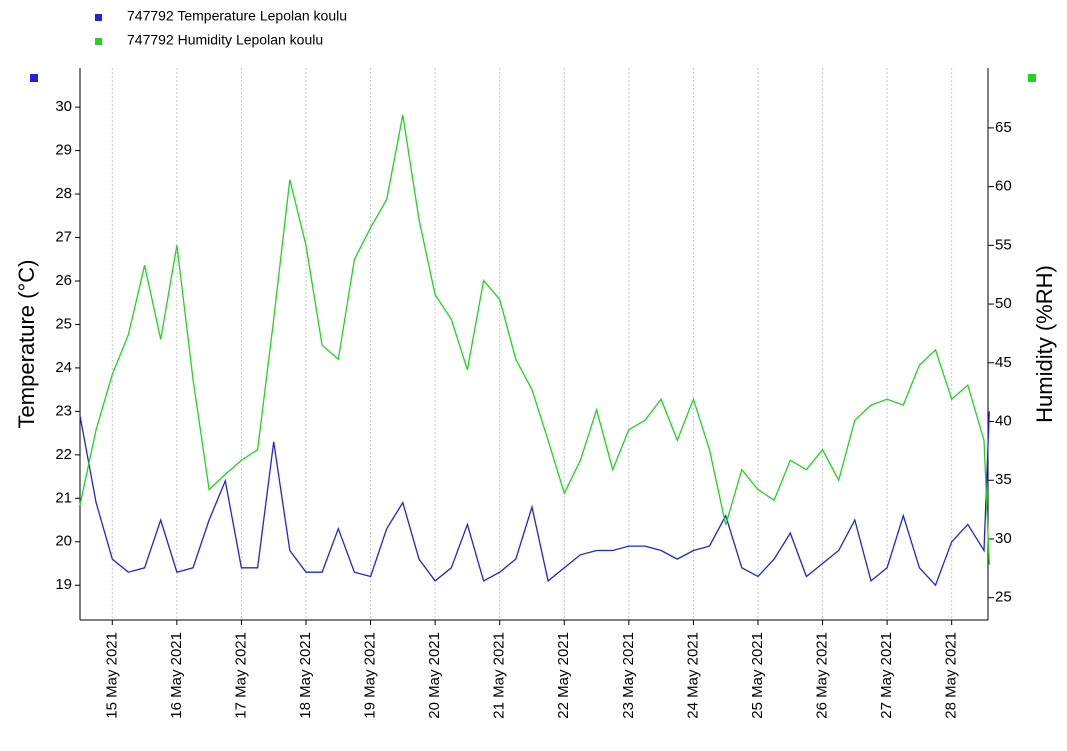 The width and height of the screenshot is (1067, 751). Describe the element at coordinates (63, 367) in the screenshot. I see `y-tick-label: 24` at that location.